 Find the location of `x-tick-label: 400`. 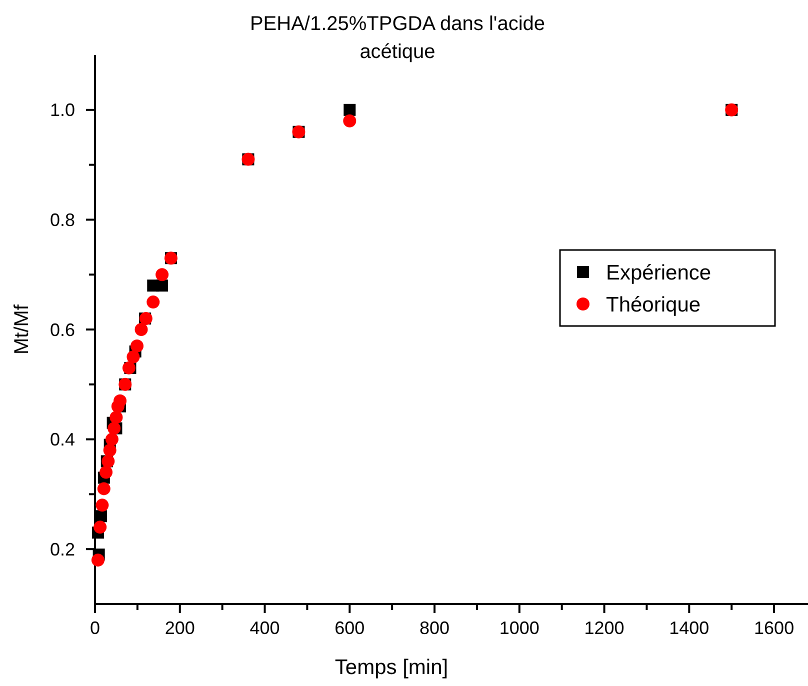

x-tick-label: 400 is located at coordinates (265, 628).